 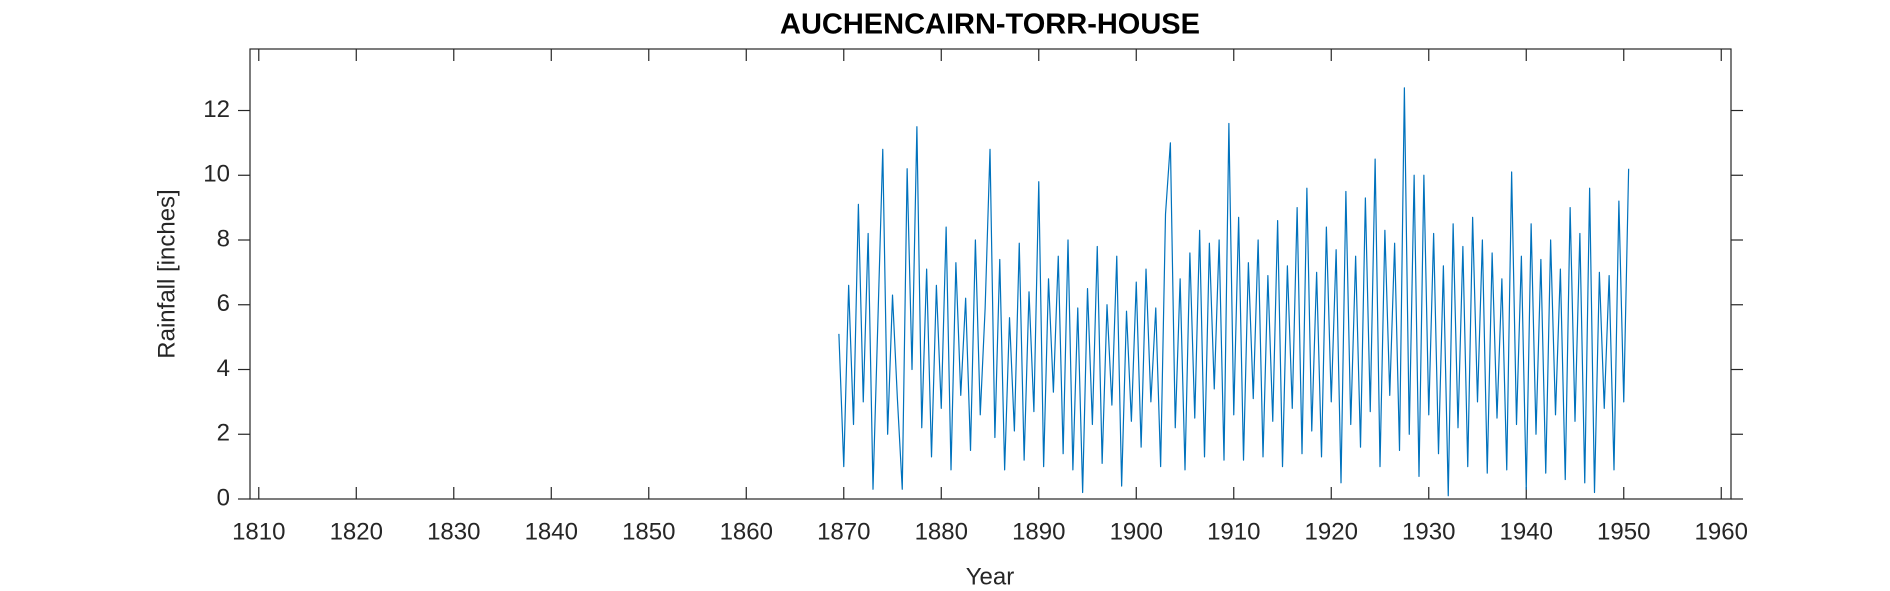 What do you see at coordinates (1721, 531) in the screenshot?
I see `x-tick-label: 1960` at bounding box center [1721, 531].